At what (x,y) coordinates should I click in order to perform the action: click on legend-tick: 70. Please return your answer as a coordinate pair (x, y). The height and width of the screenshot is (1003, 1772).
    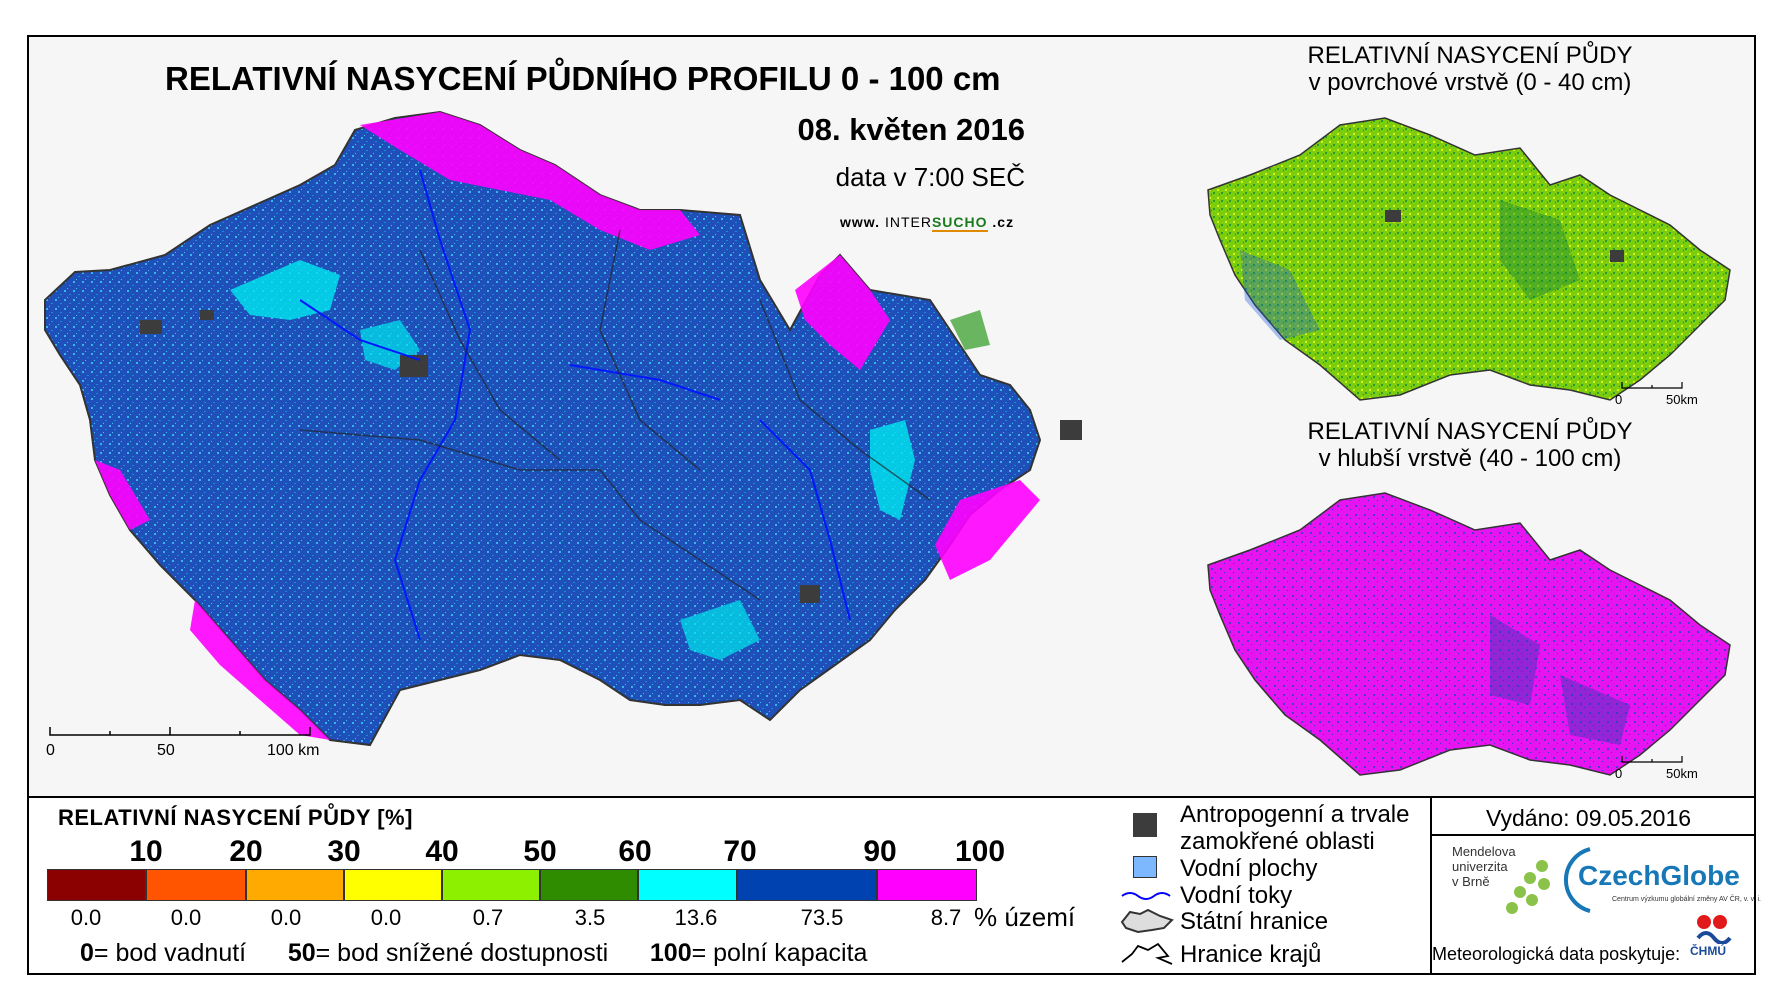
    Looking at the image, I should click on (740, 851).